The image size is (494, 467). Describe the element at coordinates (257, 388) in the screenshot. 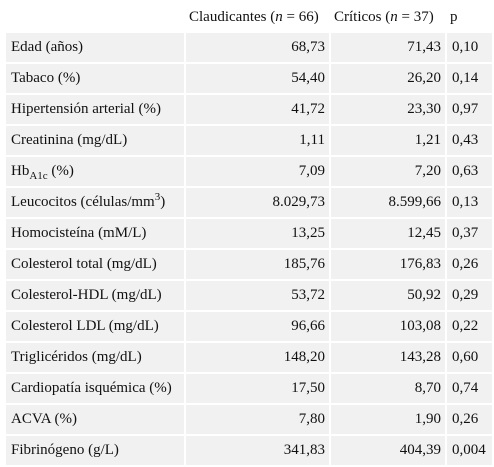

I see `claudicantes-value: 17,50` at that location.